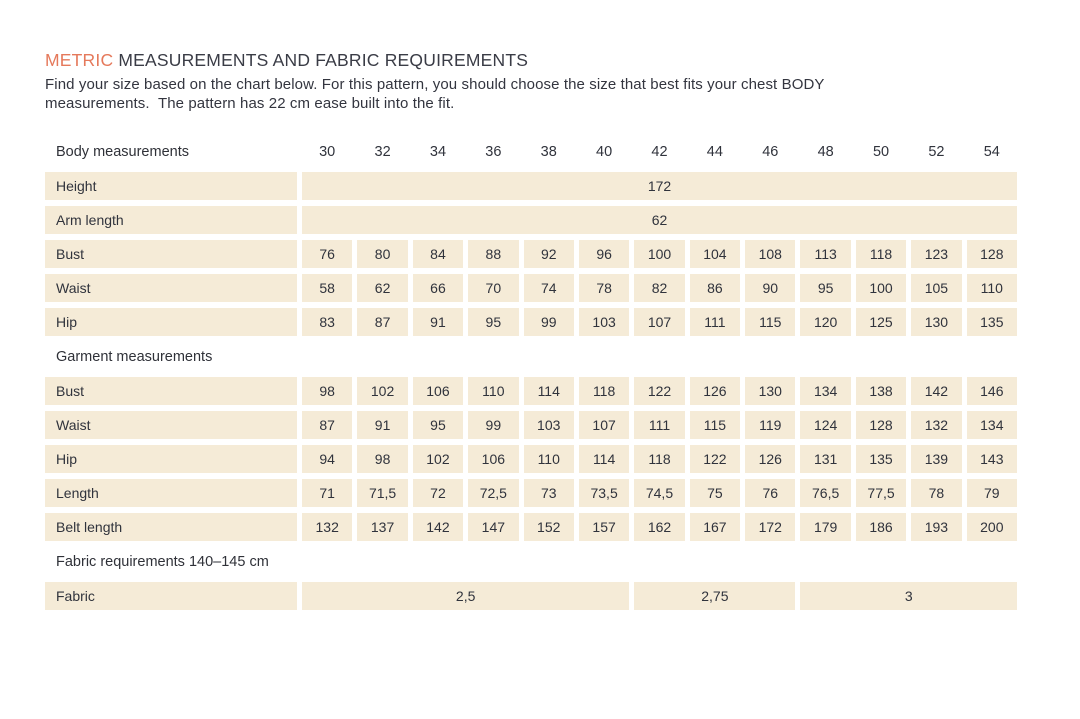 This screenshot has width=1080, height=719. Describe the element at coordinates (825, 254) in the screenshot. I see `value-cell: 113` at that location.